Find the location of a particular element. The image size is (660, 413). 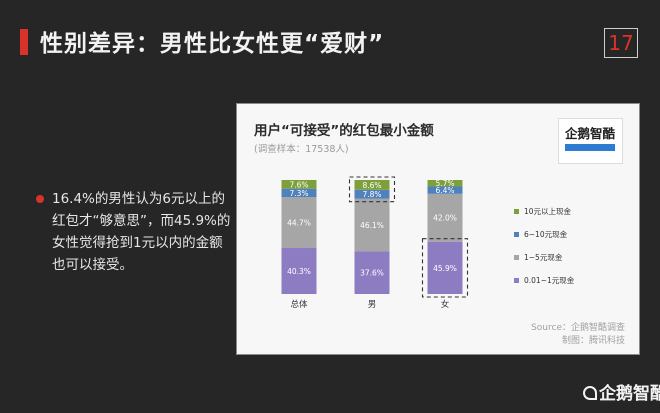

data-label: 7.6% is located at coordinates (298, 184).